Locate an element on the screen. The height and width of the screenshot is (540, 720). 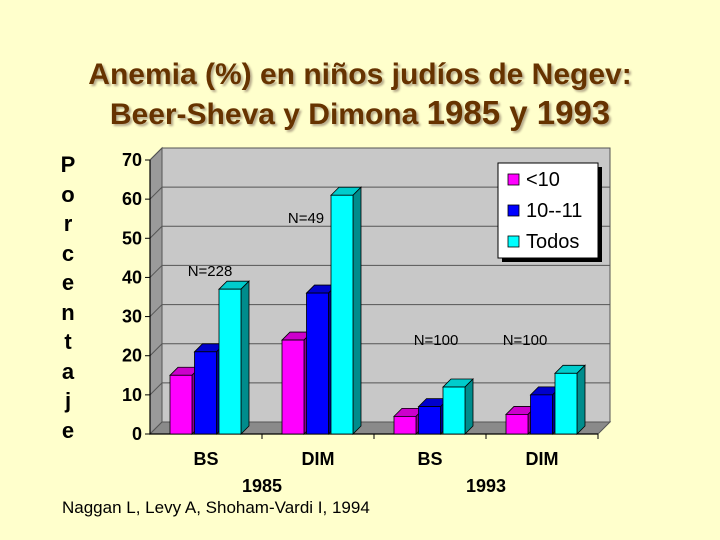
legend-label: 10--11 is located at coordinates (554, 211).